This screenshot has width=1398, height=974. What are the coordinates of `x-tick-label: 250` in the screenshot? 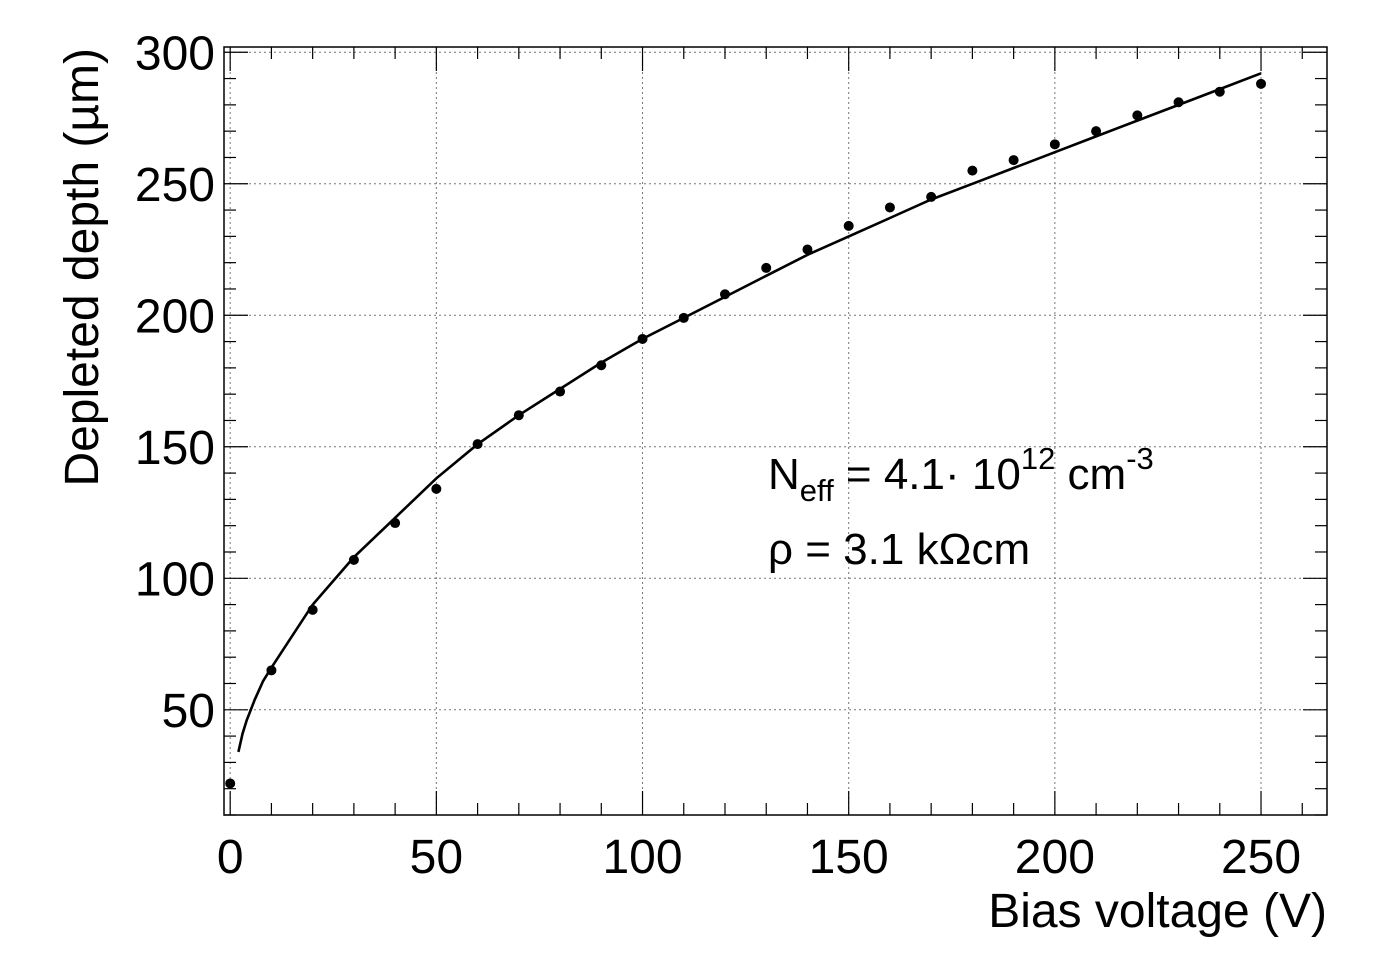 It's located at (1261, 857).